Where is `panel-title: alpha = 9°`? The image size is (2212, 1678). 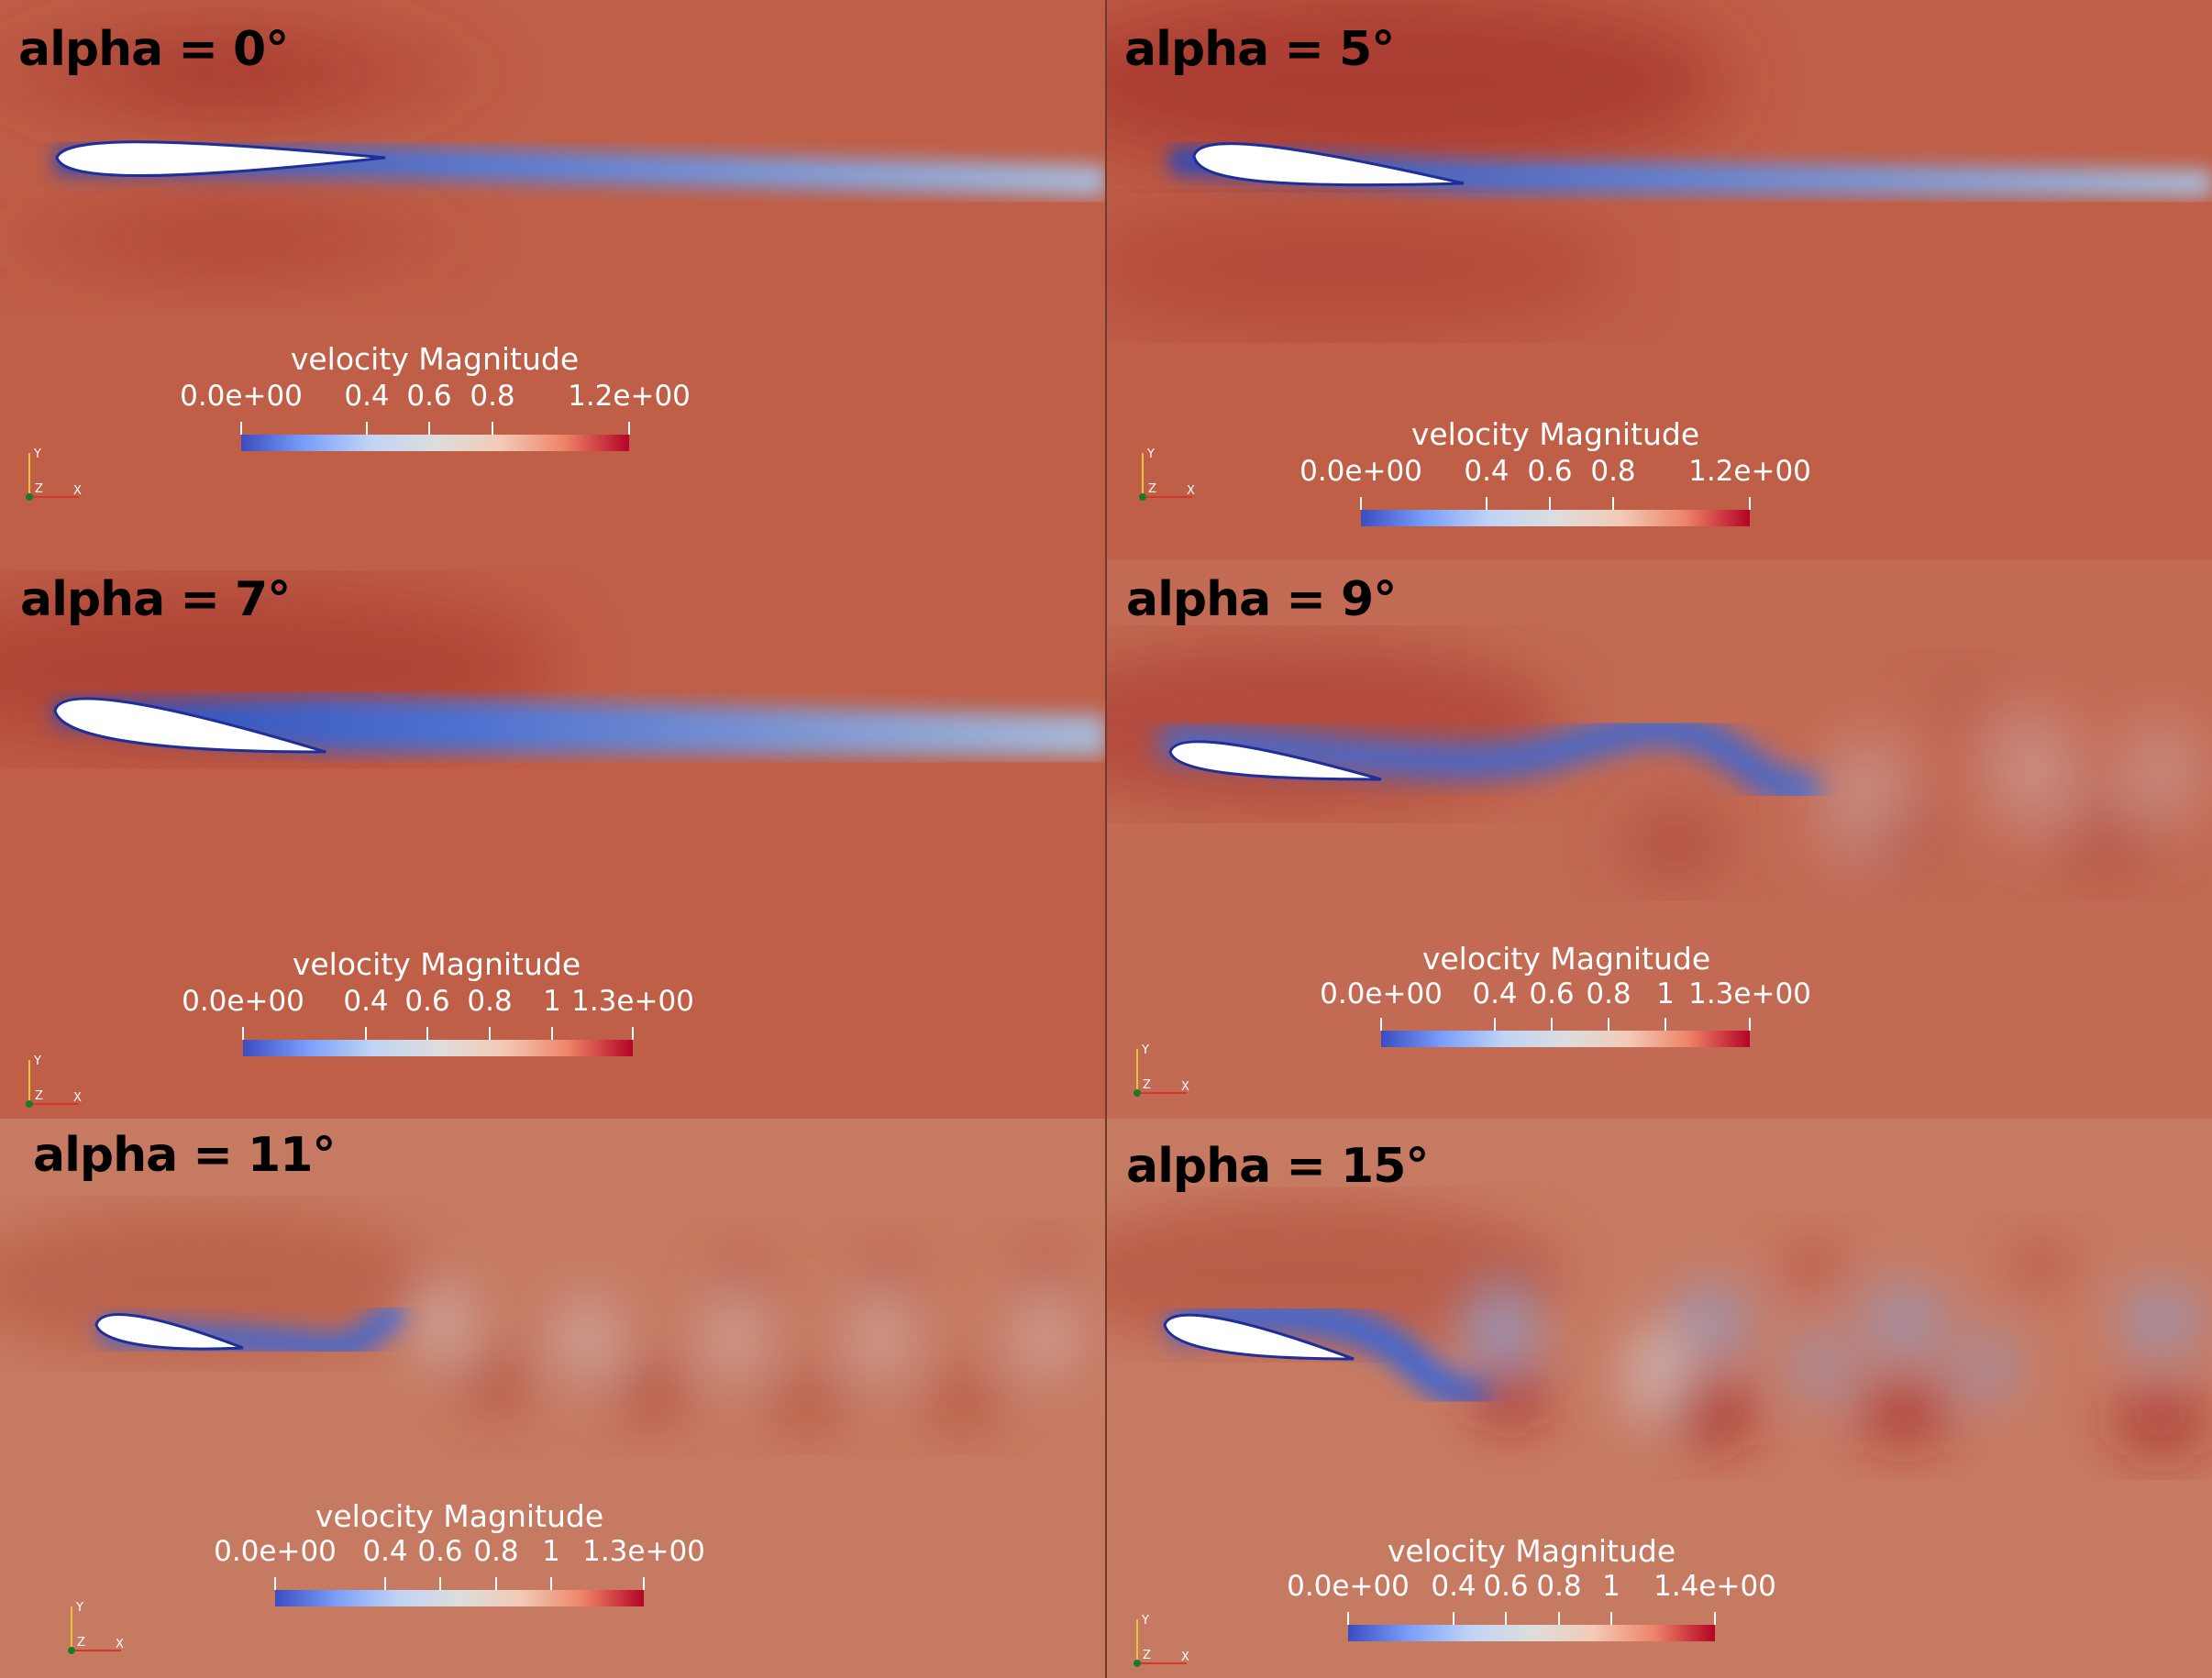 panel-title: alpha = 9° is located at coordinates (1262, 599).